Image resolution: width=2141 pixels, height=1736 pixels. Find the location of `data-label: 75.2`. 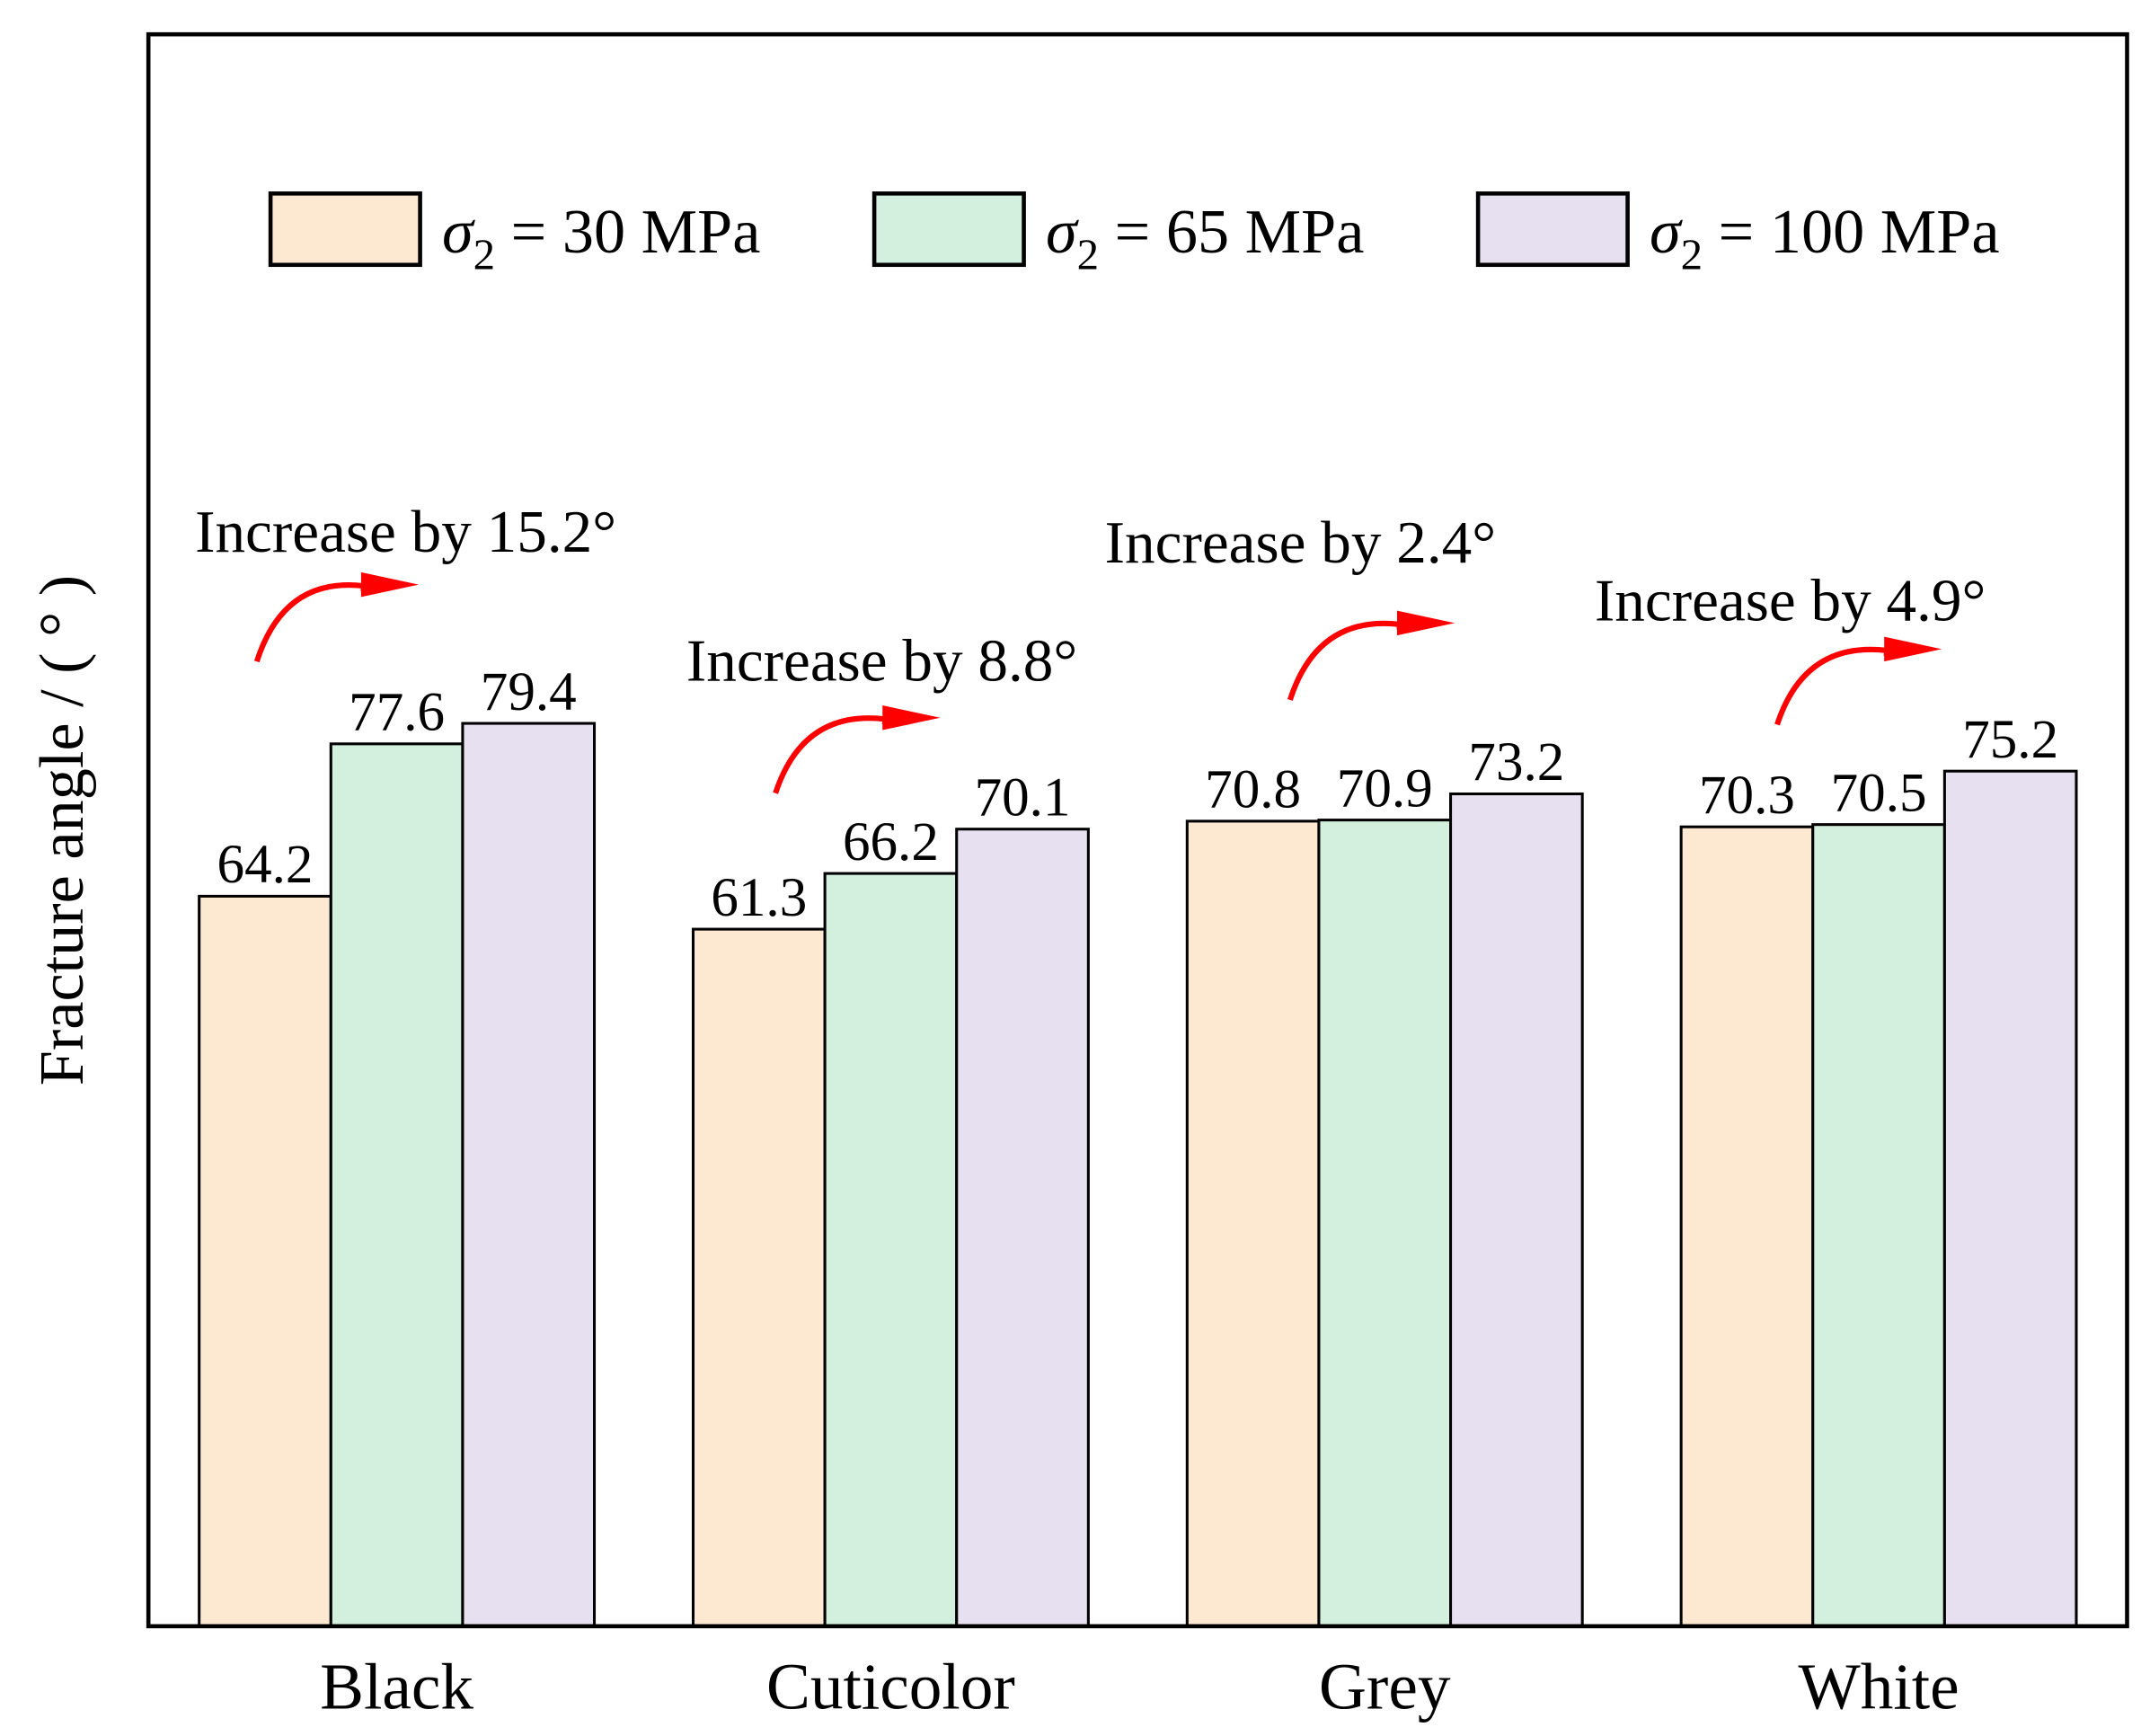

data-label: 75.2 is located at coordinates (2010, 740).